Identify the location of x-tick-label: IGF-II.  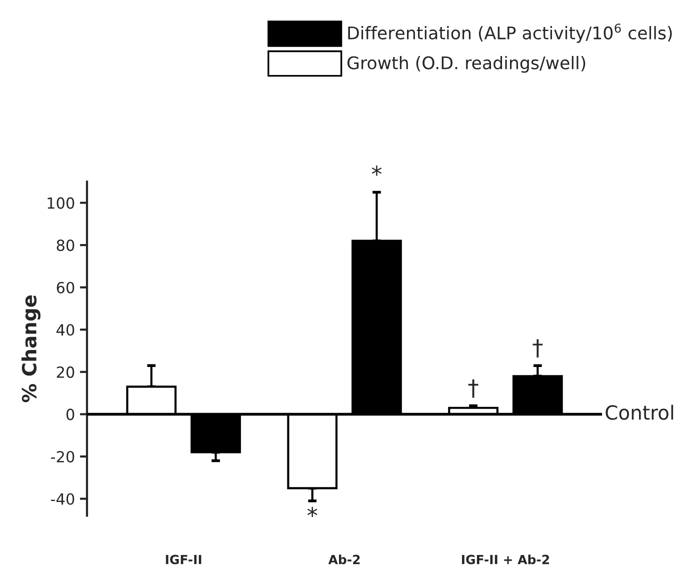
(184, 559).